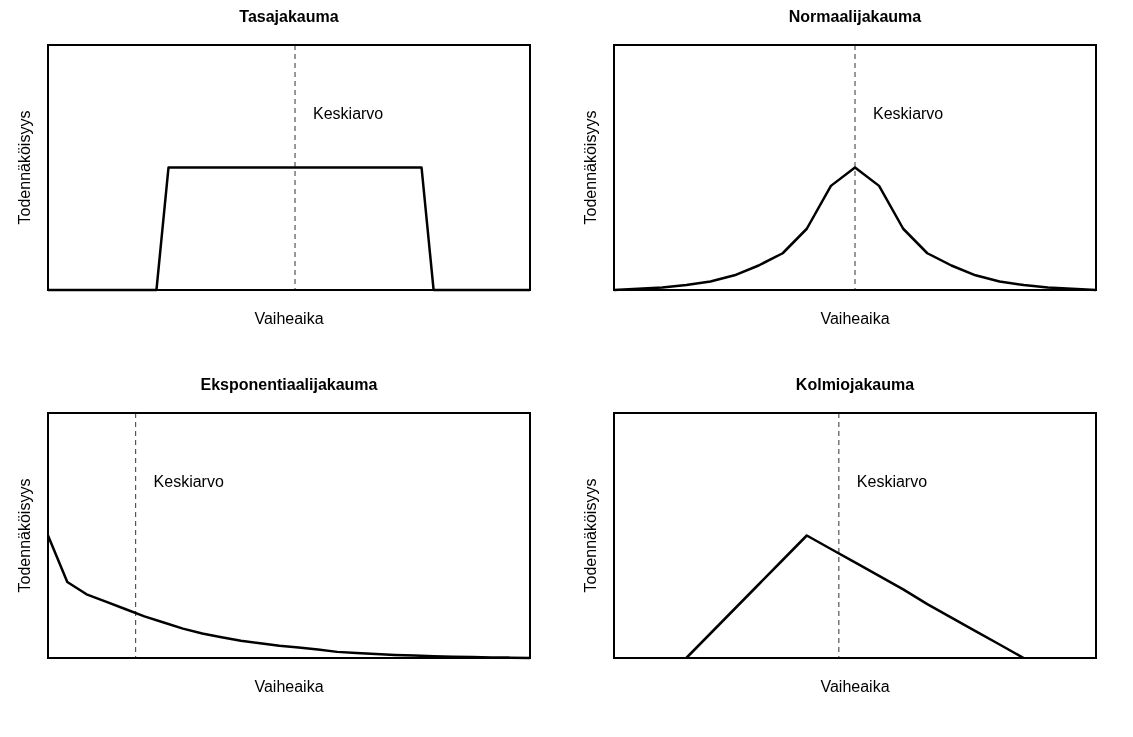 Image resolution: width=1133 pixels, height=737 pixels. Describe the element at coordinates (289, 16) in the screenshot. I see `chart-title: Tasajakauma` at that location.